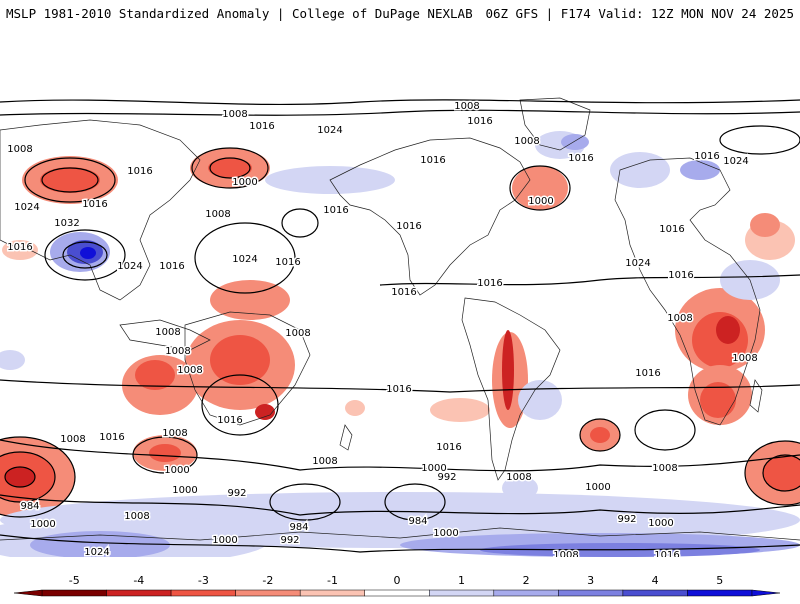  Describe the element at coordinates (687, 291) in the screenshot. I see `europe-africa-coast` at that location.